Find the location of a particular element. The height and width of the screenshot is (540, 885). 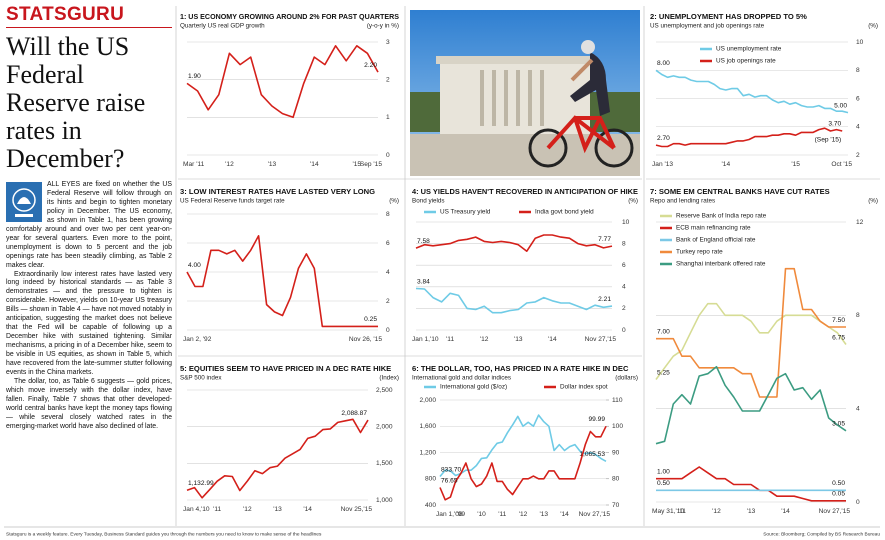

value-label: 7.50 is located at coordinates (838, 320).